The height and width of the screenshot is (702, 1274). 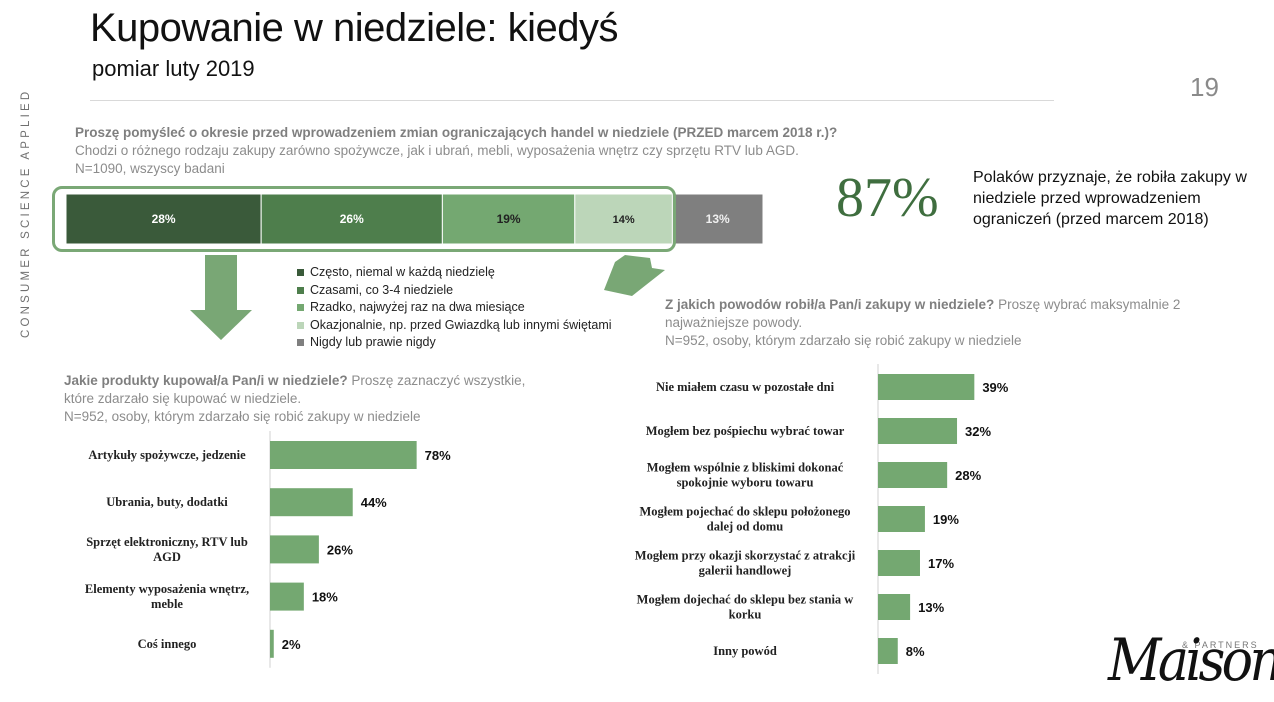 What do you see at coordinates (1220, 645) in the screenshot?
I see `logo-tagline: & PARTNERS` at bounding box center [1220, 645].